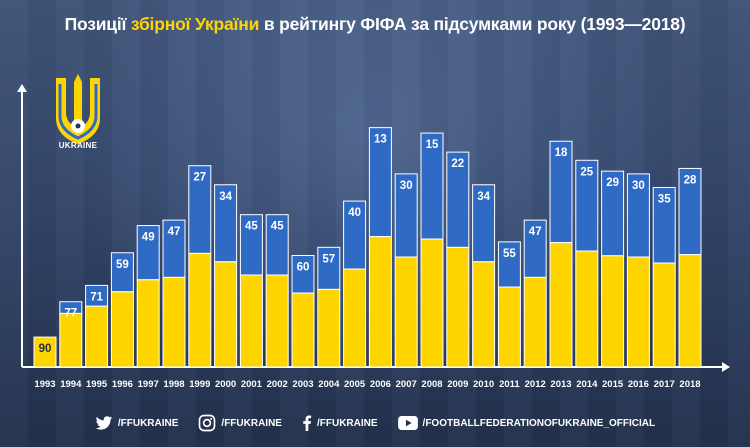 This screenshot has width=750, height=447. I want to click on bar-yellow-2002, so click(277, 321).